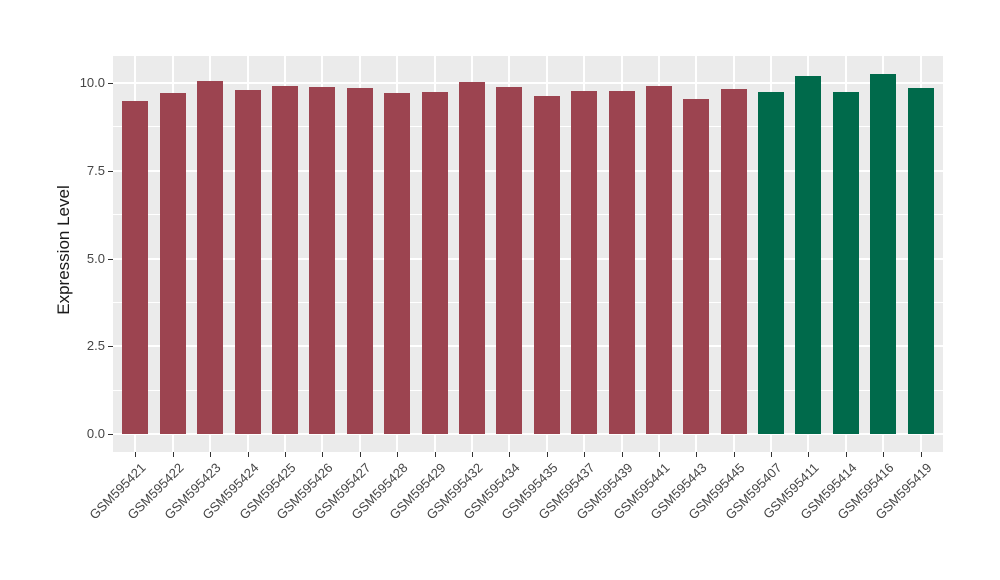 The image size is (1000, 580). I want to click on y-tick-label: 7.5, so click(95, 170).